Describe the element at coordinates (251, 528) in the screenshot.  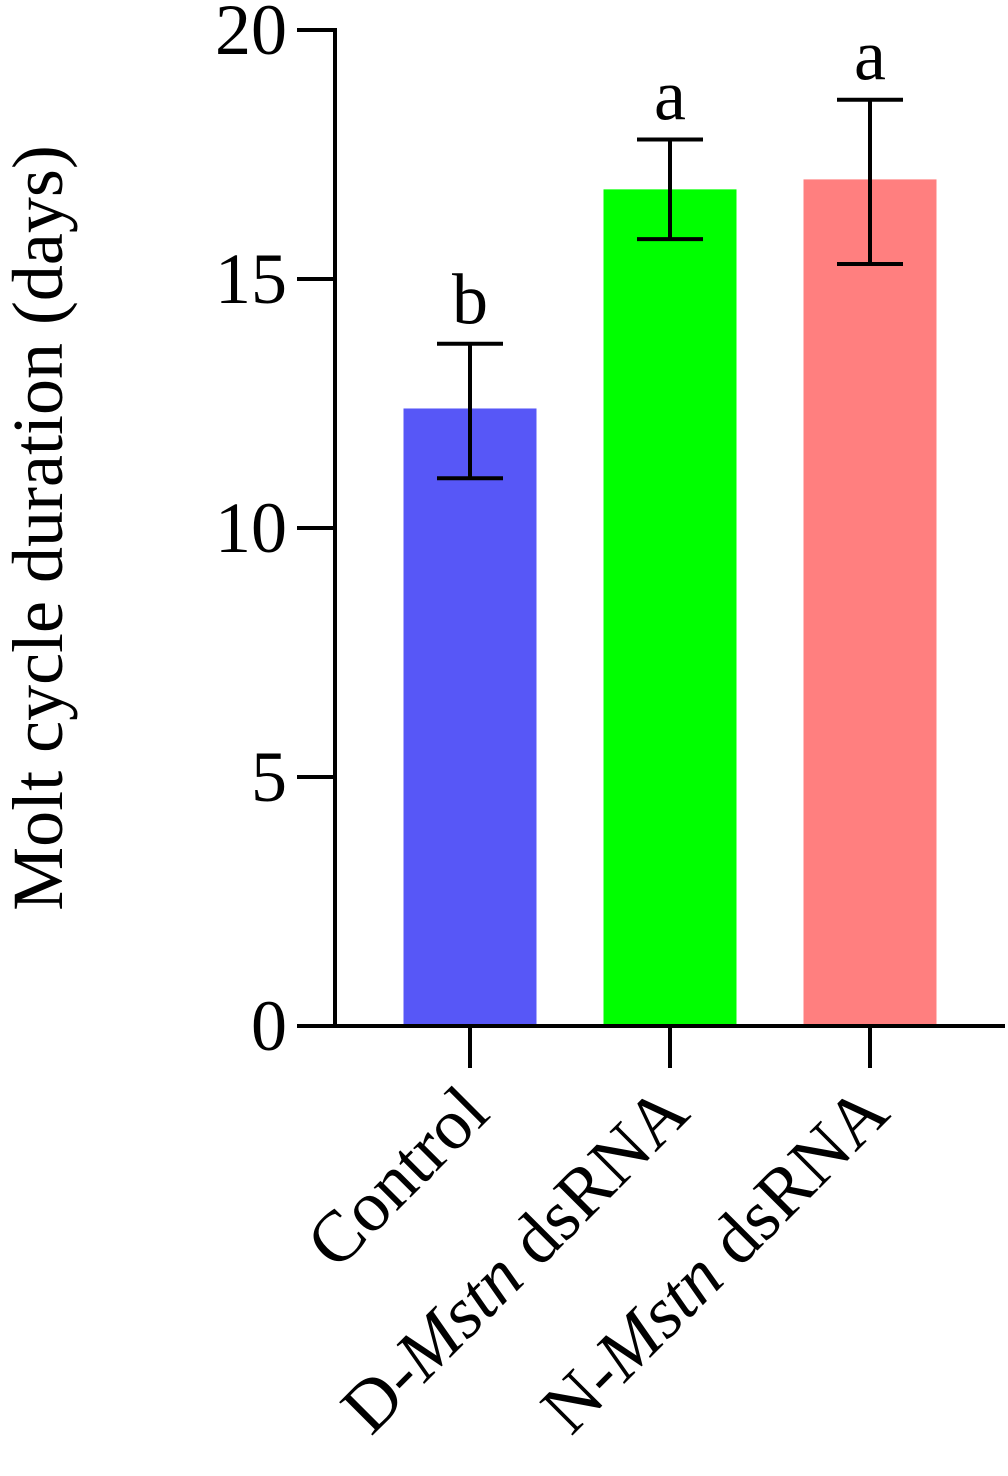
I see `y-tick-label: 10` at that location.